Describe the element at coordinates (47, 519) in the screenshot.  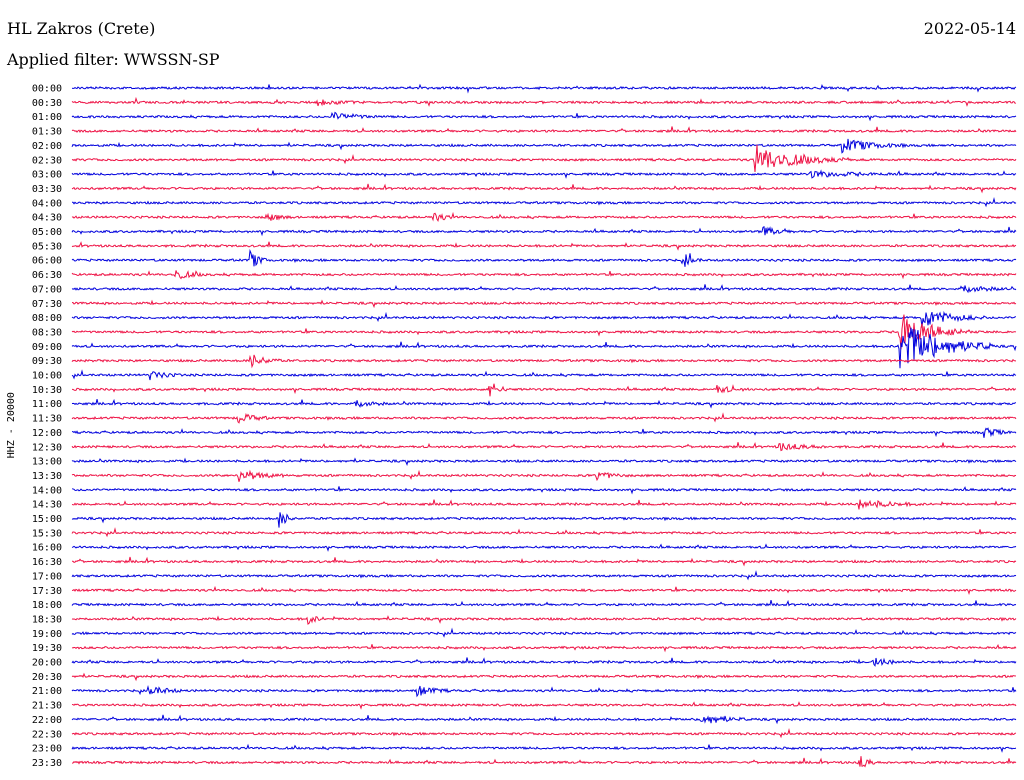
I see `row-label: 15:00` at that location.